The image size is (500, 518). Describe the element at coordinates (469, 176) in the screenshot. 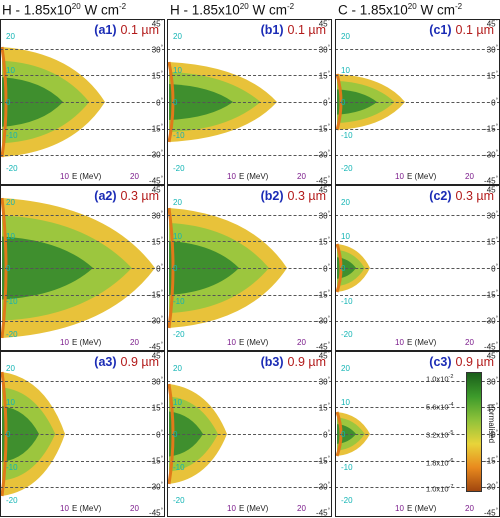

I see `x-tick-label: 20` at that location.